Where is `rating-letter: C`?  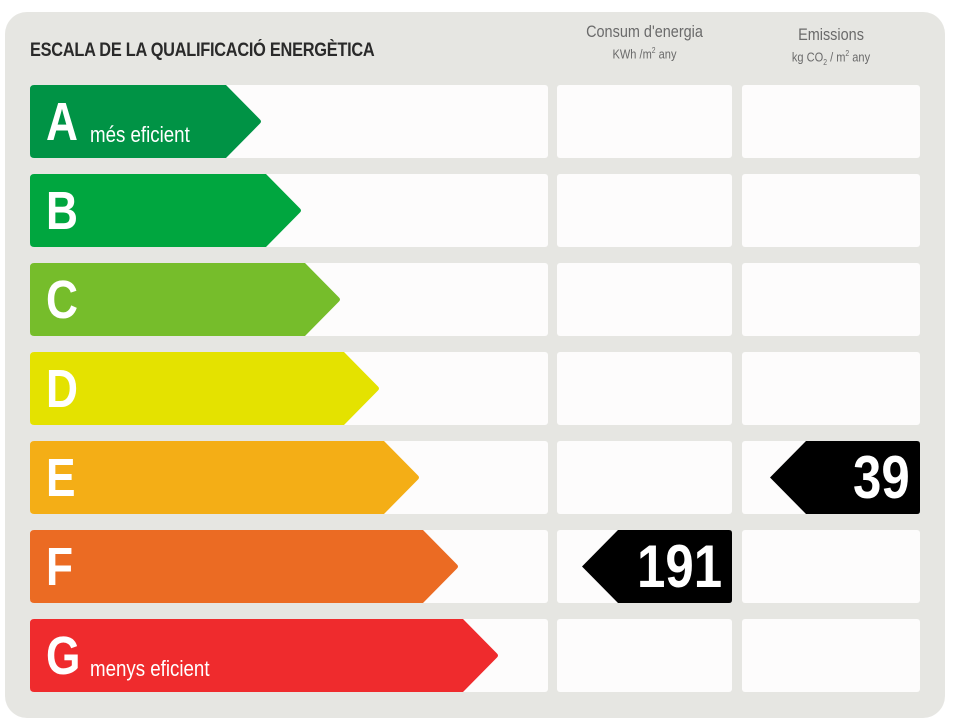
rating-letter: C is located at coordinates (62, 300).